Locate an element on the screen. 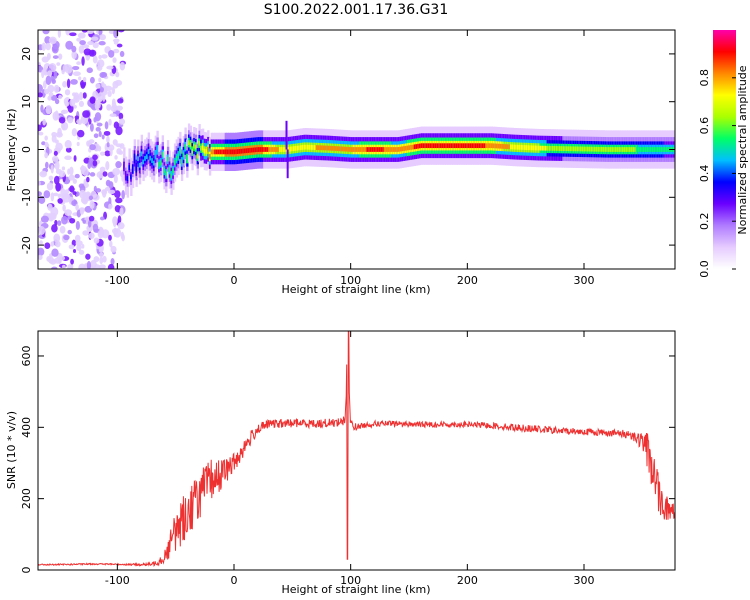 Image resolution: width=750 pixels, height=600 pixels. snr-x-tick-label: -100 is located at coordinates (117, 580).